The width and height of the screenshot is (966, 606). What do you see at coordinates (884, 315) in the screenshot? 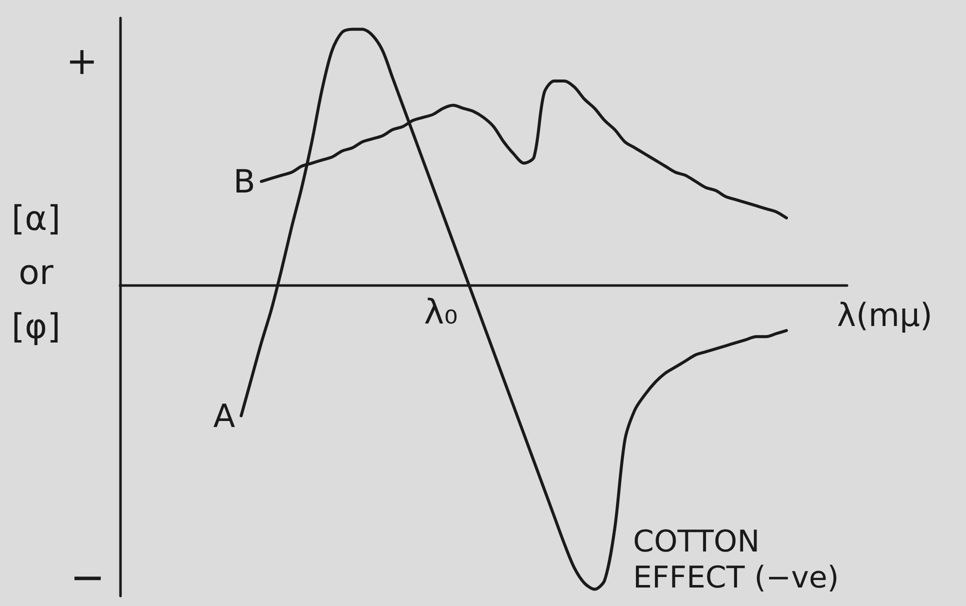
I see `x-axis-title: λ(mμ)` at bounding box center [884, 315].